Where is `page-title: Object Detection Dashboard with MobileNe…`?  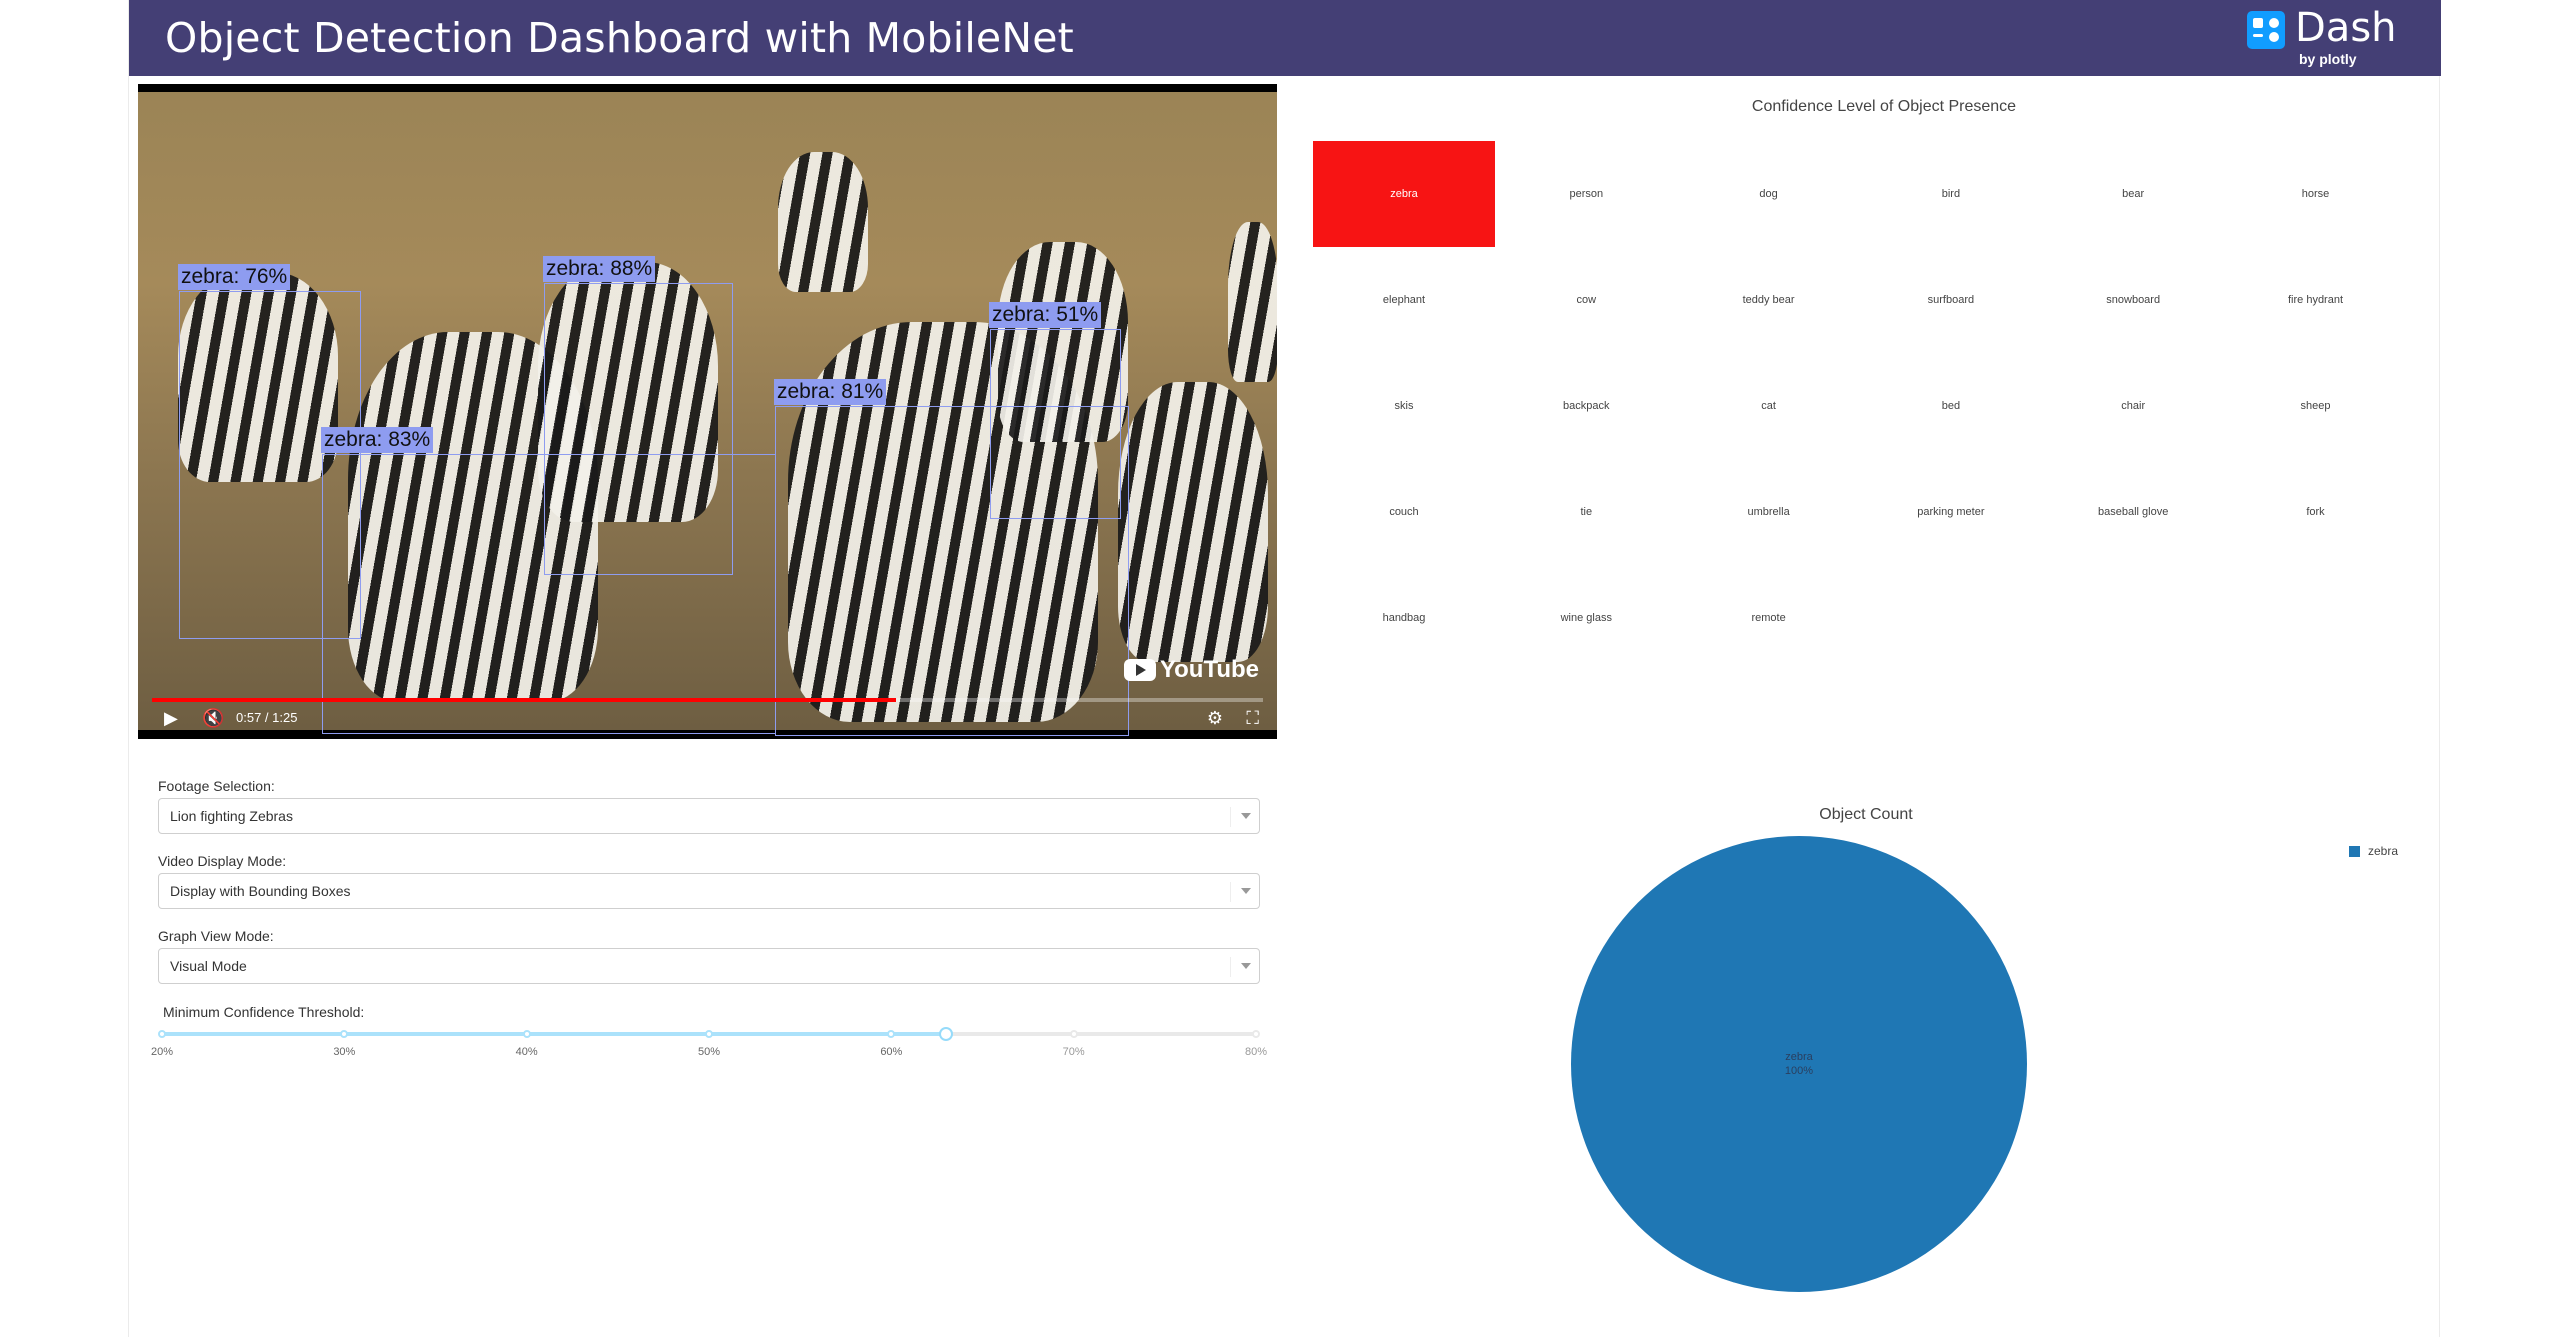 page-title: Object Detection Dashboard with MobileNe… is located at coordinates (619, 38).